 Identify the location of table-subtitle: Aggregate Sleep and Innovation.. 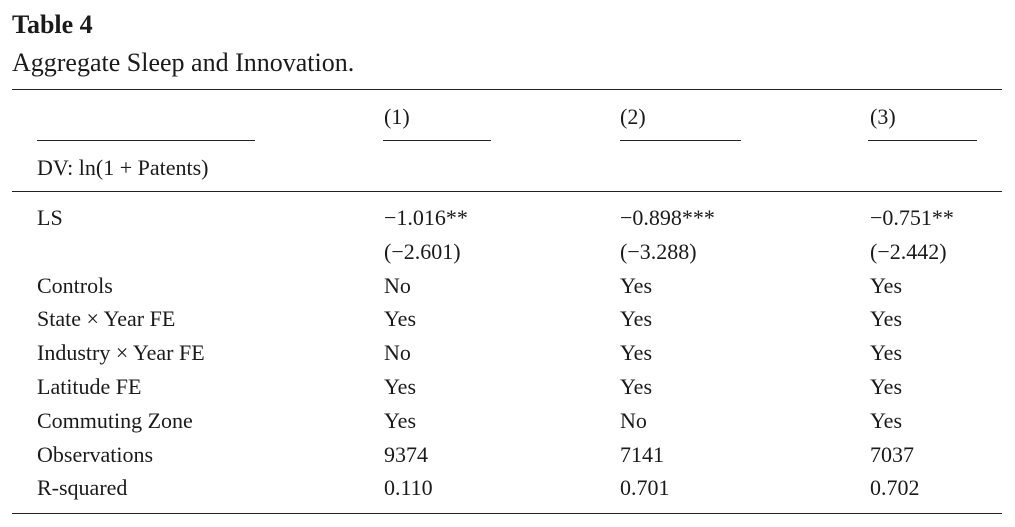
(183, 62).